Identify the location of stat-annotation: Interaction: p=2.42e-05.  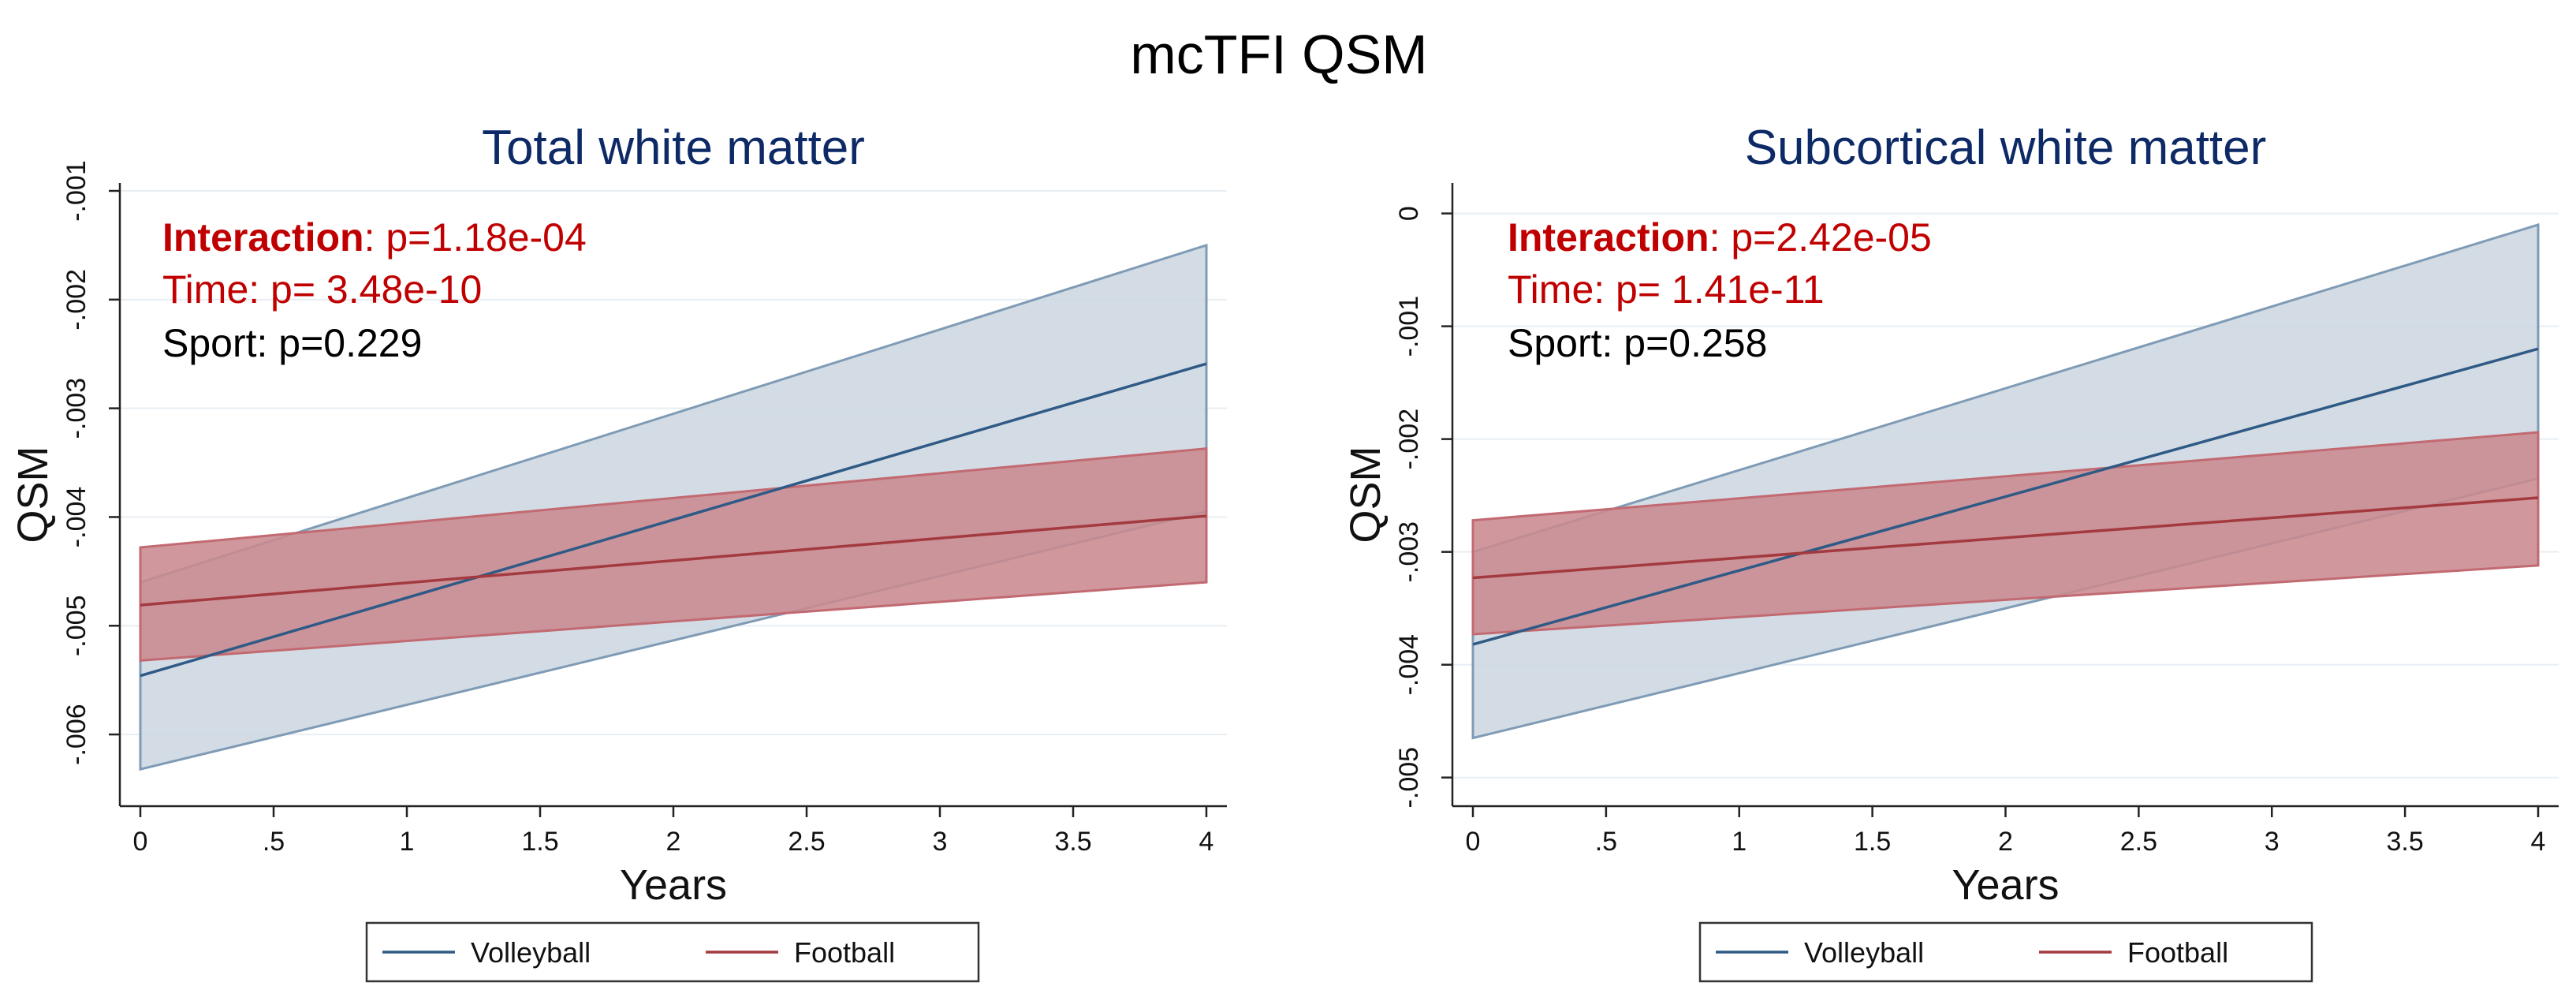
(1720, 237).